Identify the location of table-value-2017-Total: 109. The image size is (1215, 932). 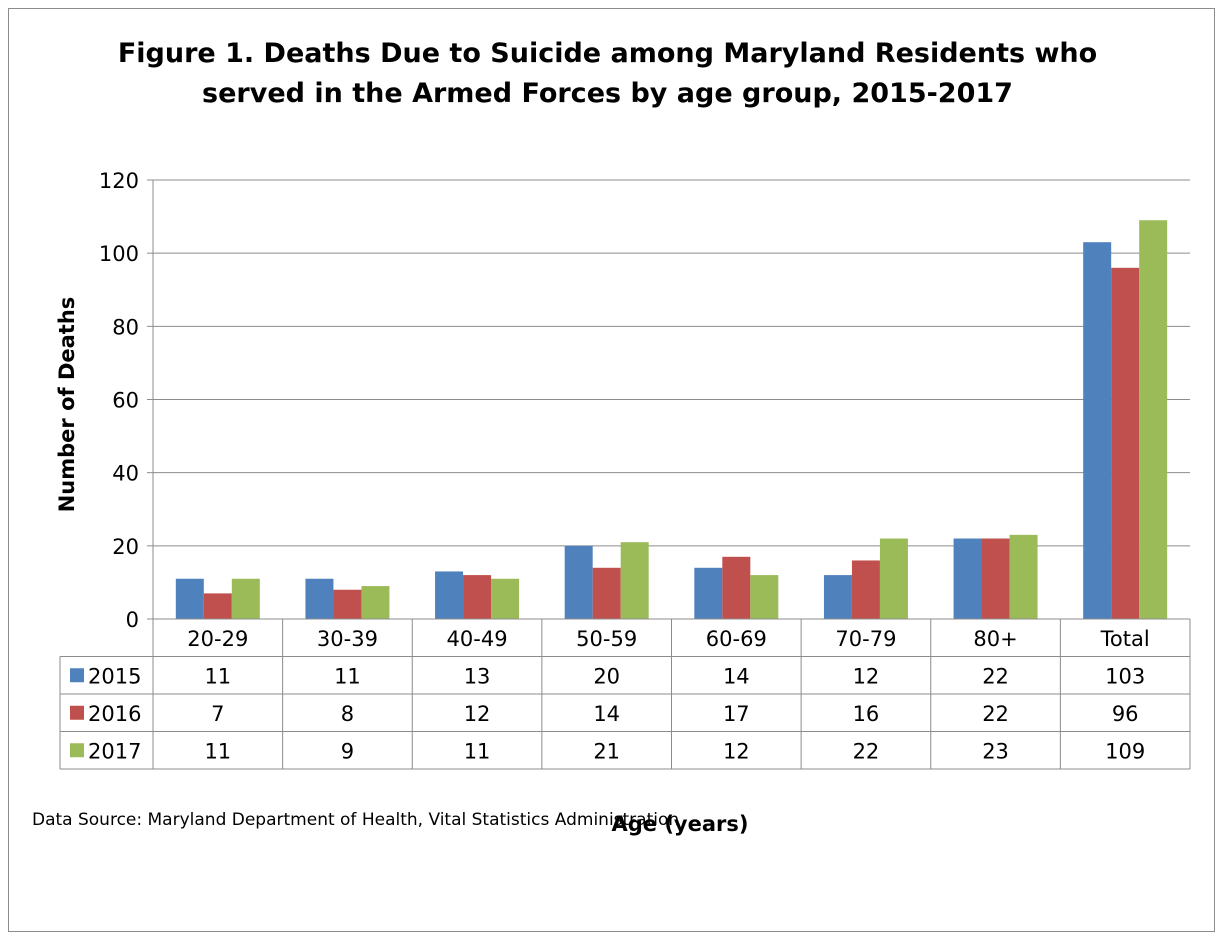
(1125, 751).